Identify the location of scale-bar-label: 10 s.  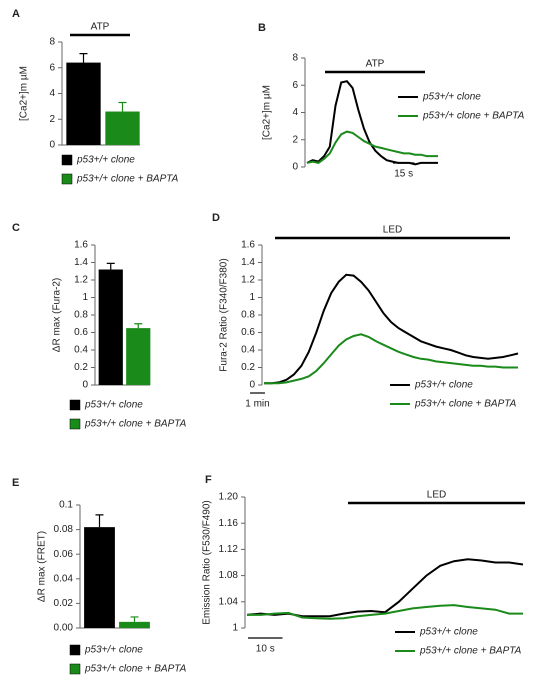
(265, 649).